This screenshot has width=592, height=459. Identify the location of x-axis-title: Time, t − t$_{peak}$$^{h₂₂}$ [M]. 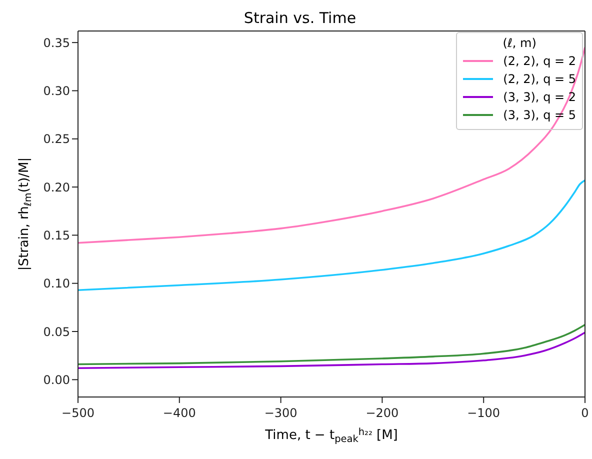
(331, 435).